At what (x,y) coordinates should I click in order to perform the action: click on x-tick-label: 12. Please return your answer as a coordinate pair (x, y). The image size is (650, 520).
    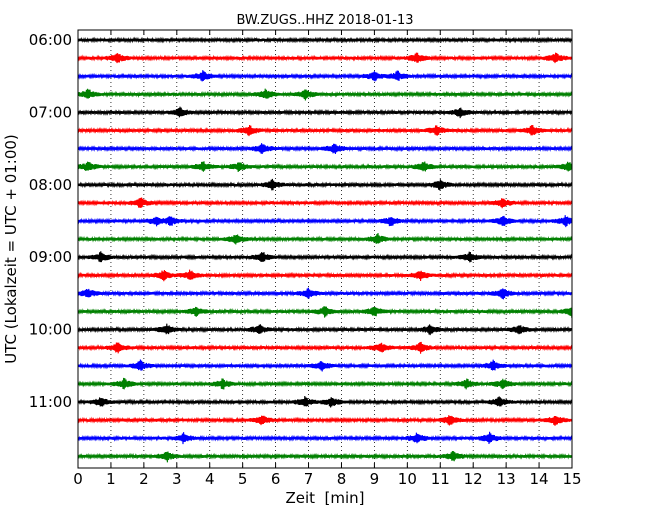
    Looking at the image, I should click on (473, 479).